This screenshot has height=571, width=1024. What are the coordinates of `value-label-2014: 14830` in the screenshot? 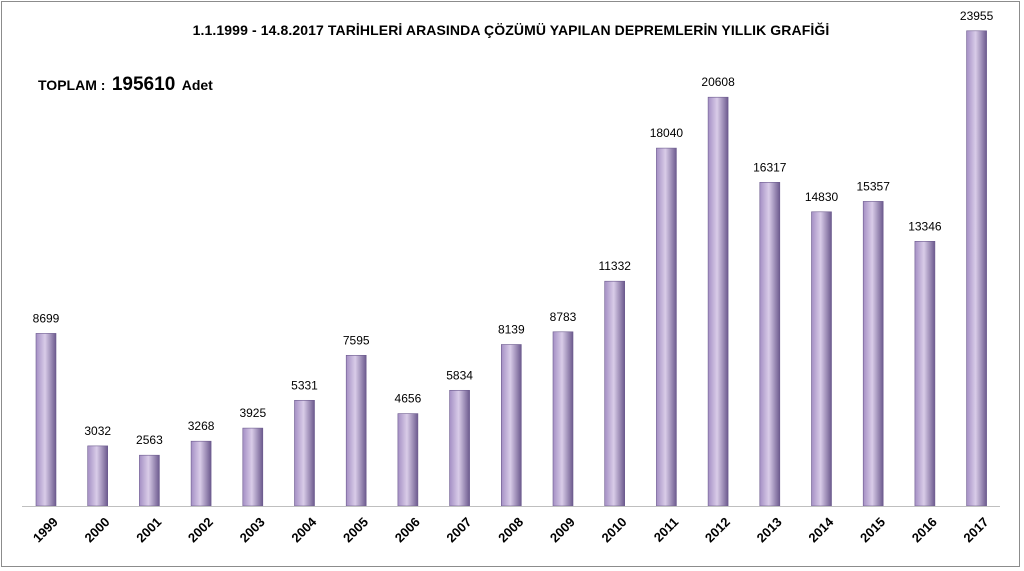 It's located at (822, 197).